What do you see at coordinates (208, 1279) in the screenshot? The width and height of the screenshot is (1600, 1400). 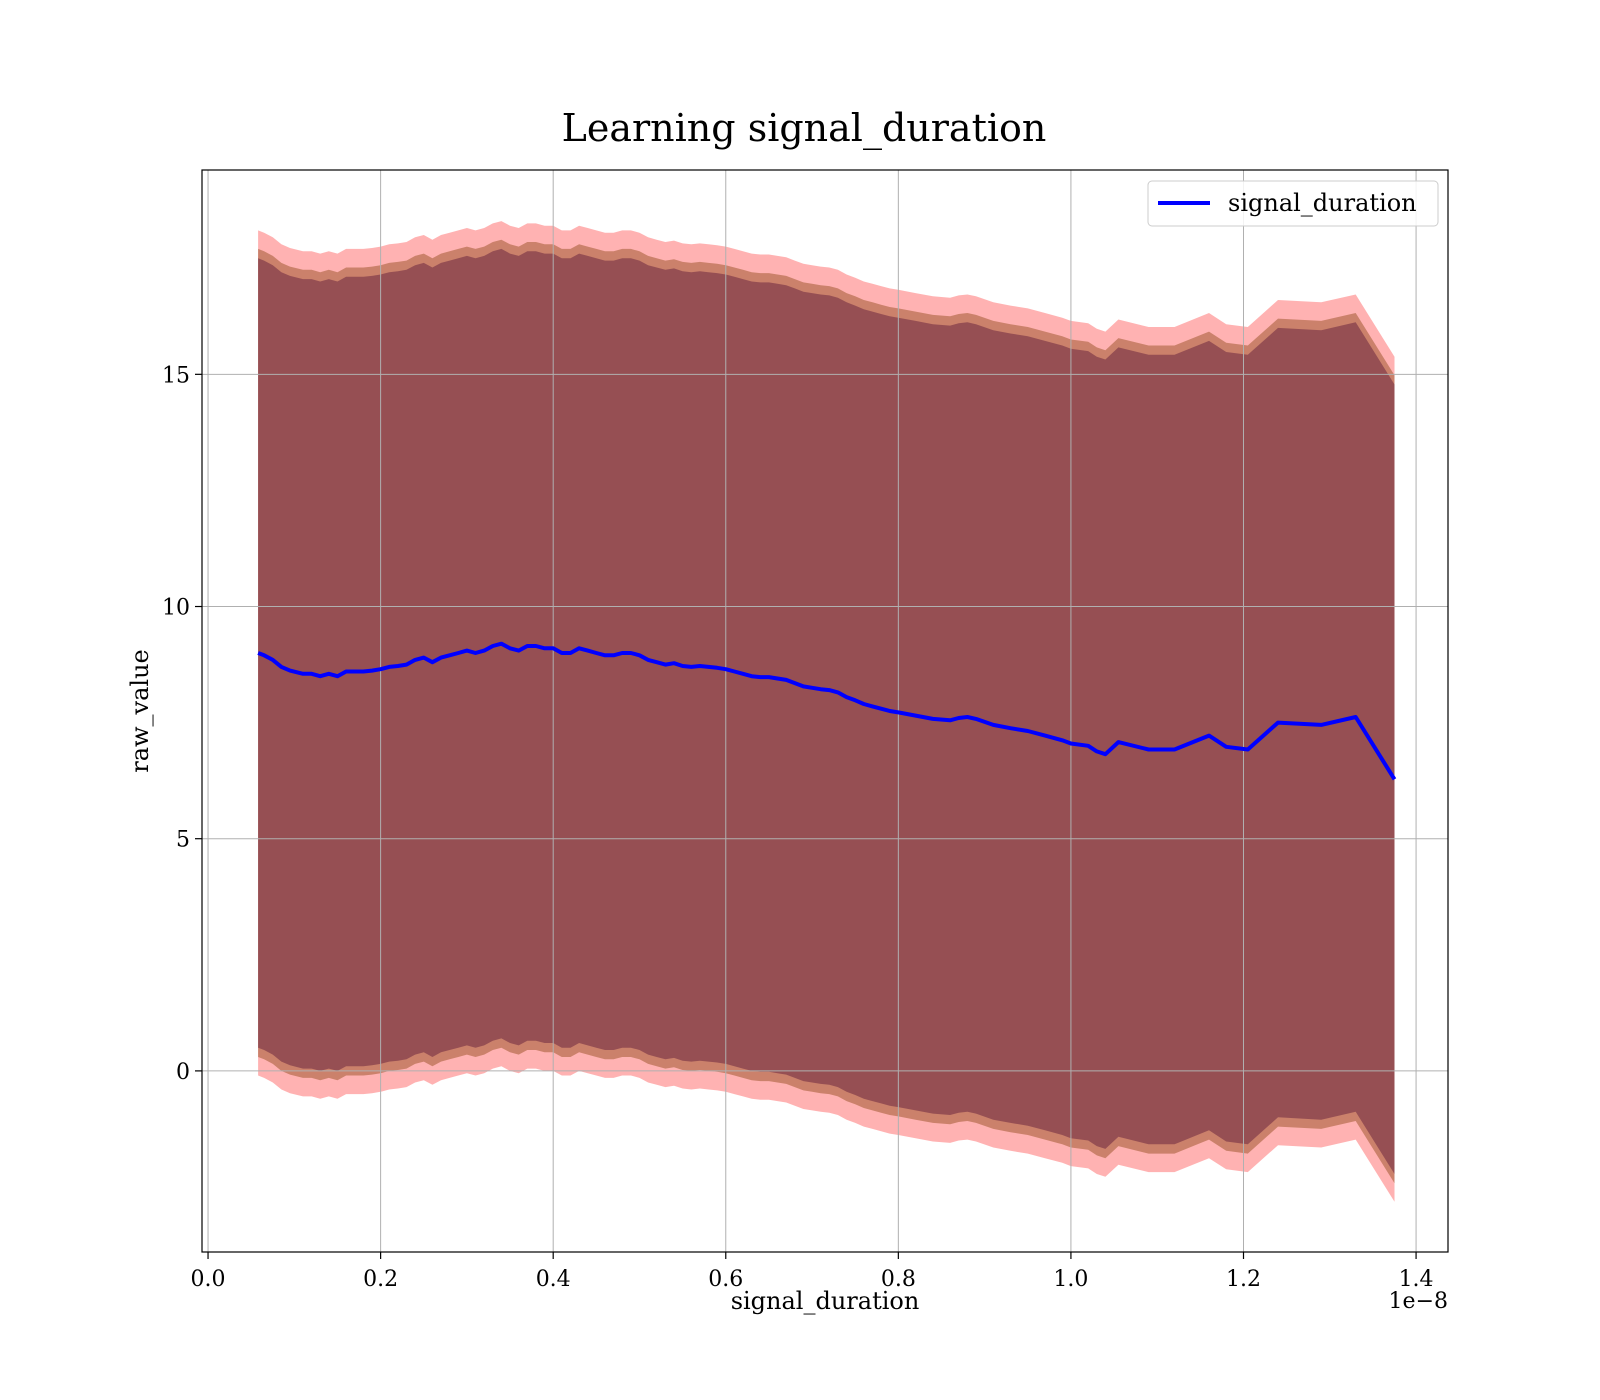 I see `x-tick-label: 0.0` at bounding box center [208, 1279].